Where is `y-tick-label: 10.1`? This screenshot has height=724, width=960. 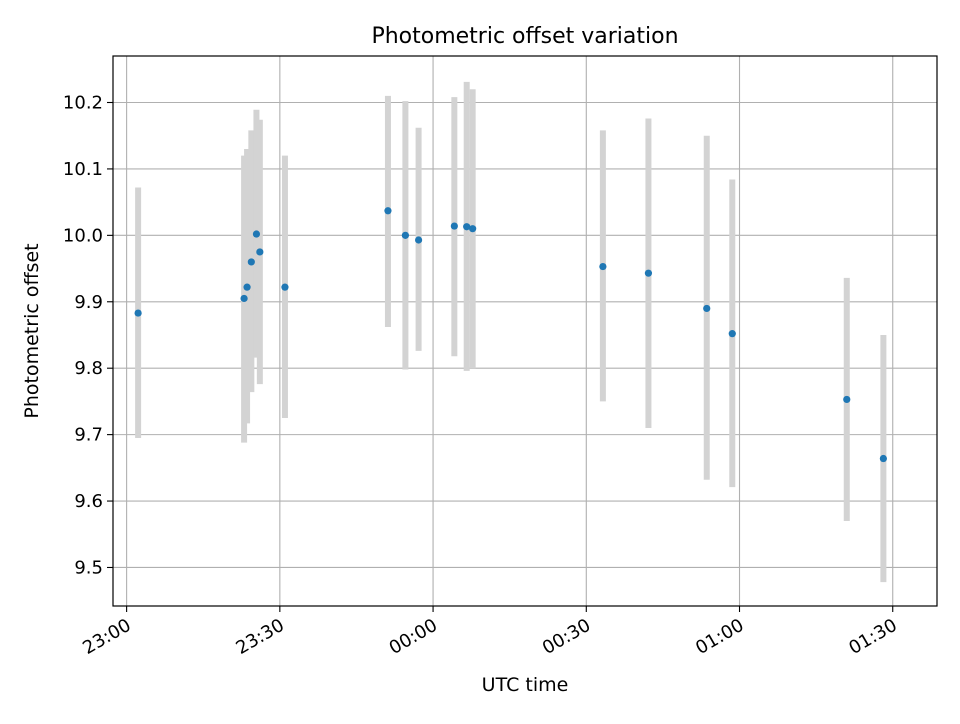
y-tick-label: 10.1 is located at coordinates (83, 169).